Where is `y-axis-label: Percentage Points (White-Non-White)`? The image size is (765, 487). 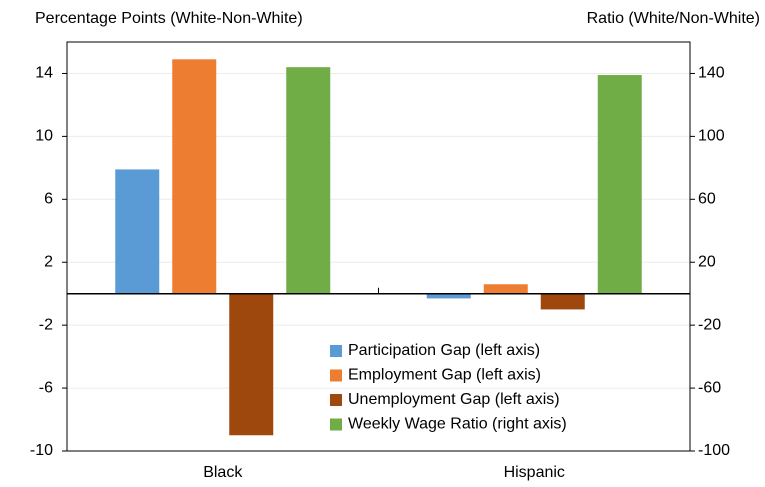
y-axis-label: Percentage Points (White-Non-White) is located at coordinates (169, 18).